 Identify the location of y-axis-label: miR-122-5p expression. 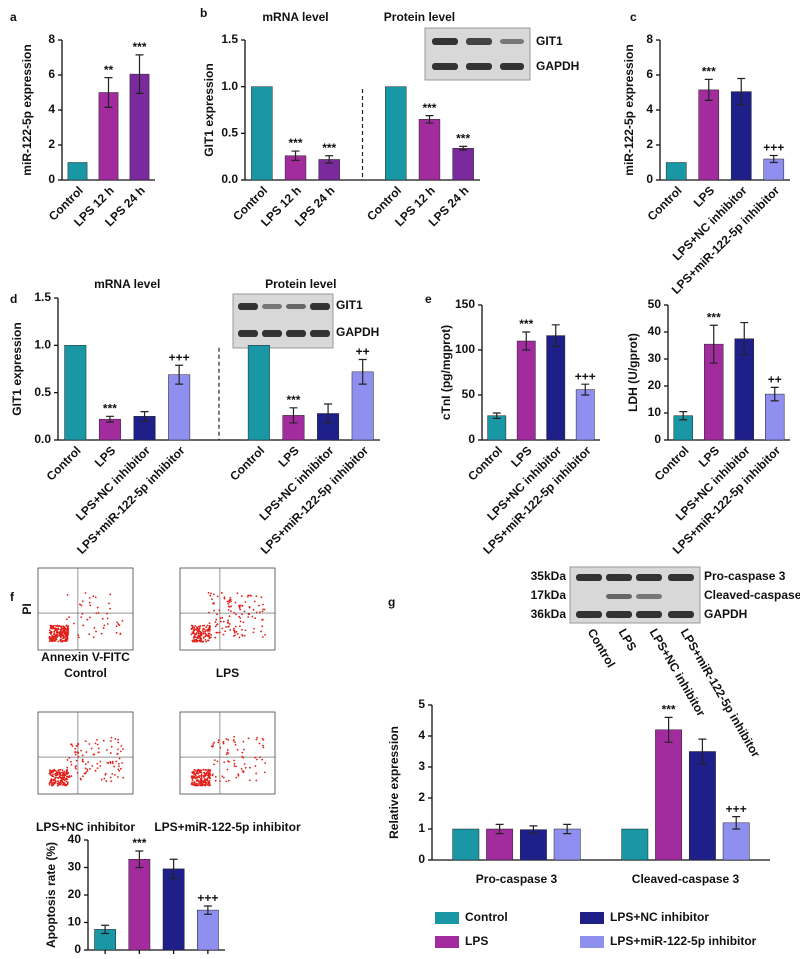
(629, 109).